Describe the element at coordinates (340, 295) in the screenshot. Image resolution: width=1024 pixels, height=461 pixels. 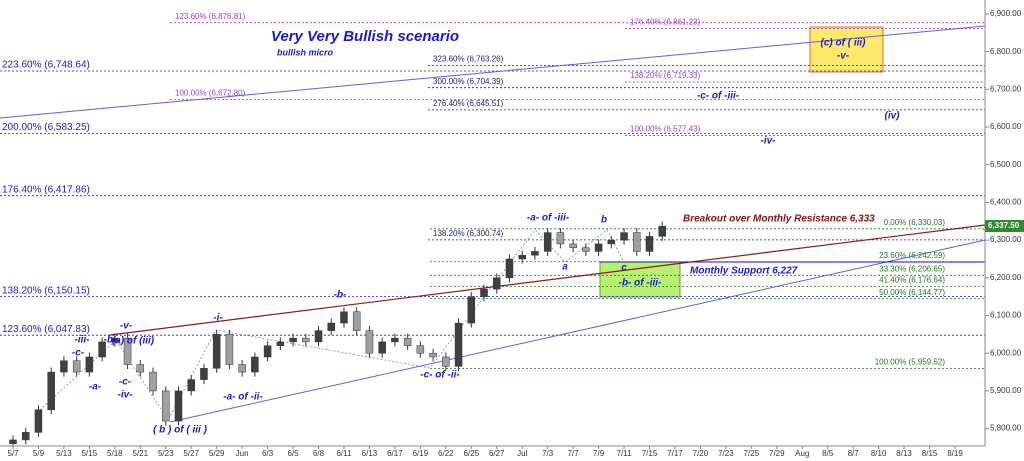
I see `annotation: -b-` at that location.